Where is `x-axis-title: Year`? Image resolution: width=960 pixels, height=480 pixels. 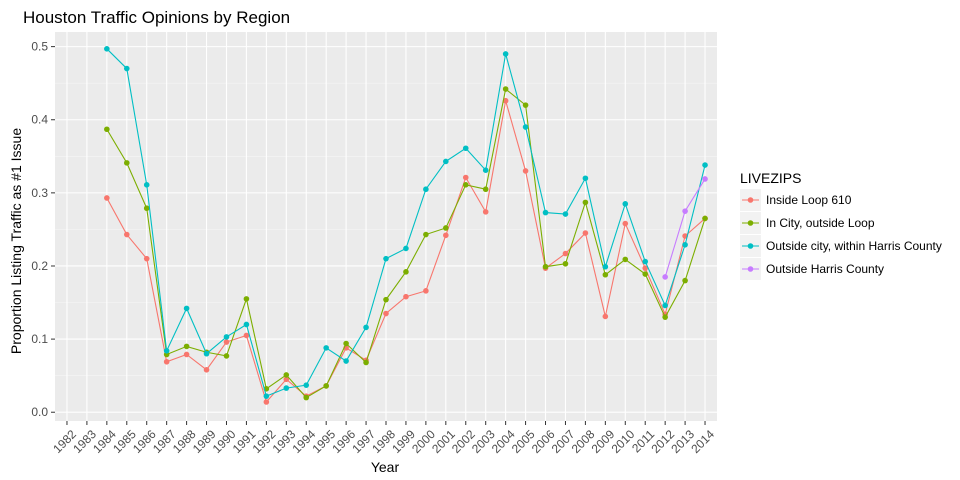
x-axis-title: Year is located at coordinates (385, 467).